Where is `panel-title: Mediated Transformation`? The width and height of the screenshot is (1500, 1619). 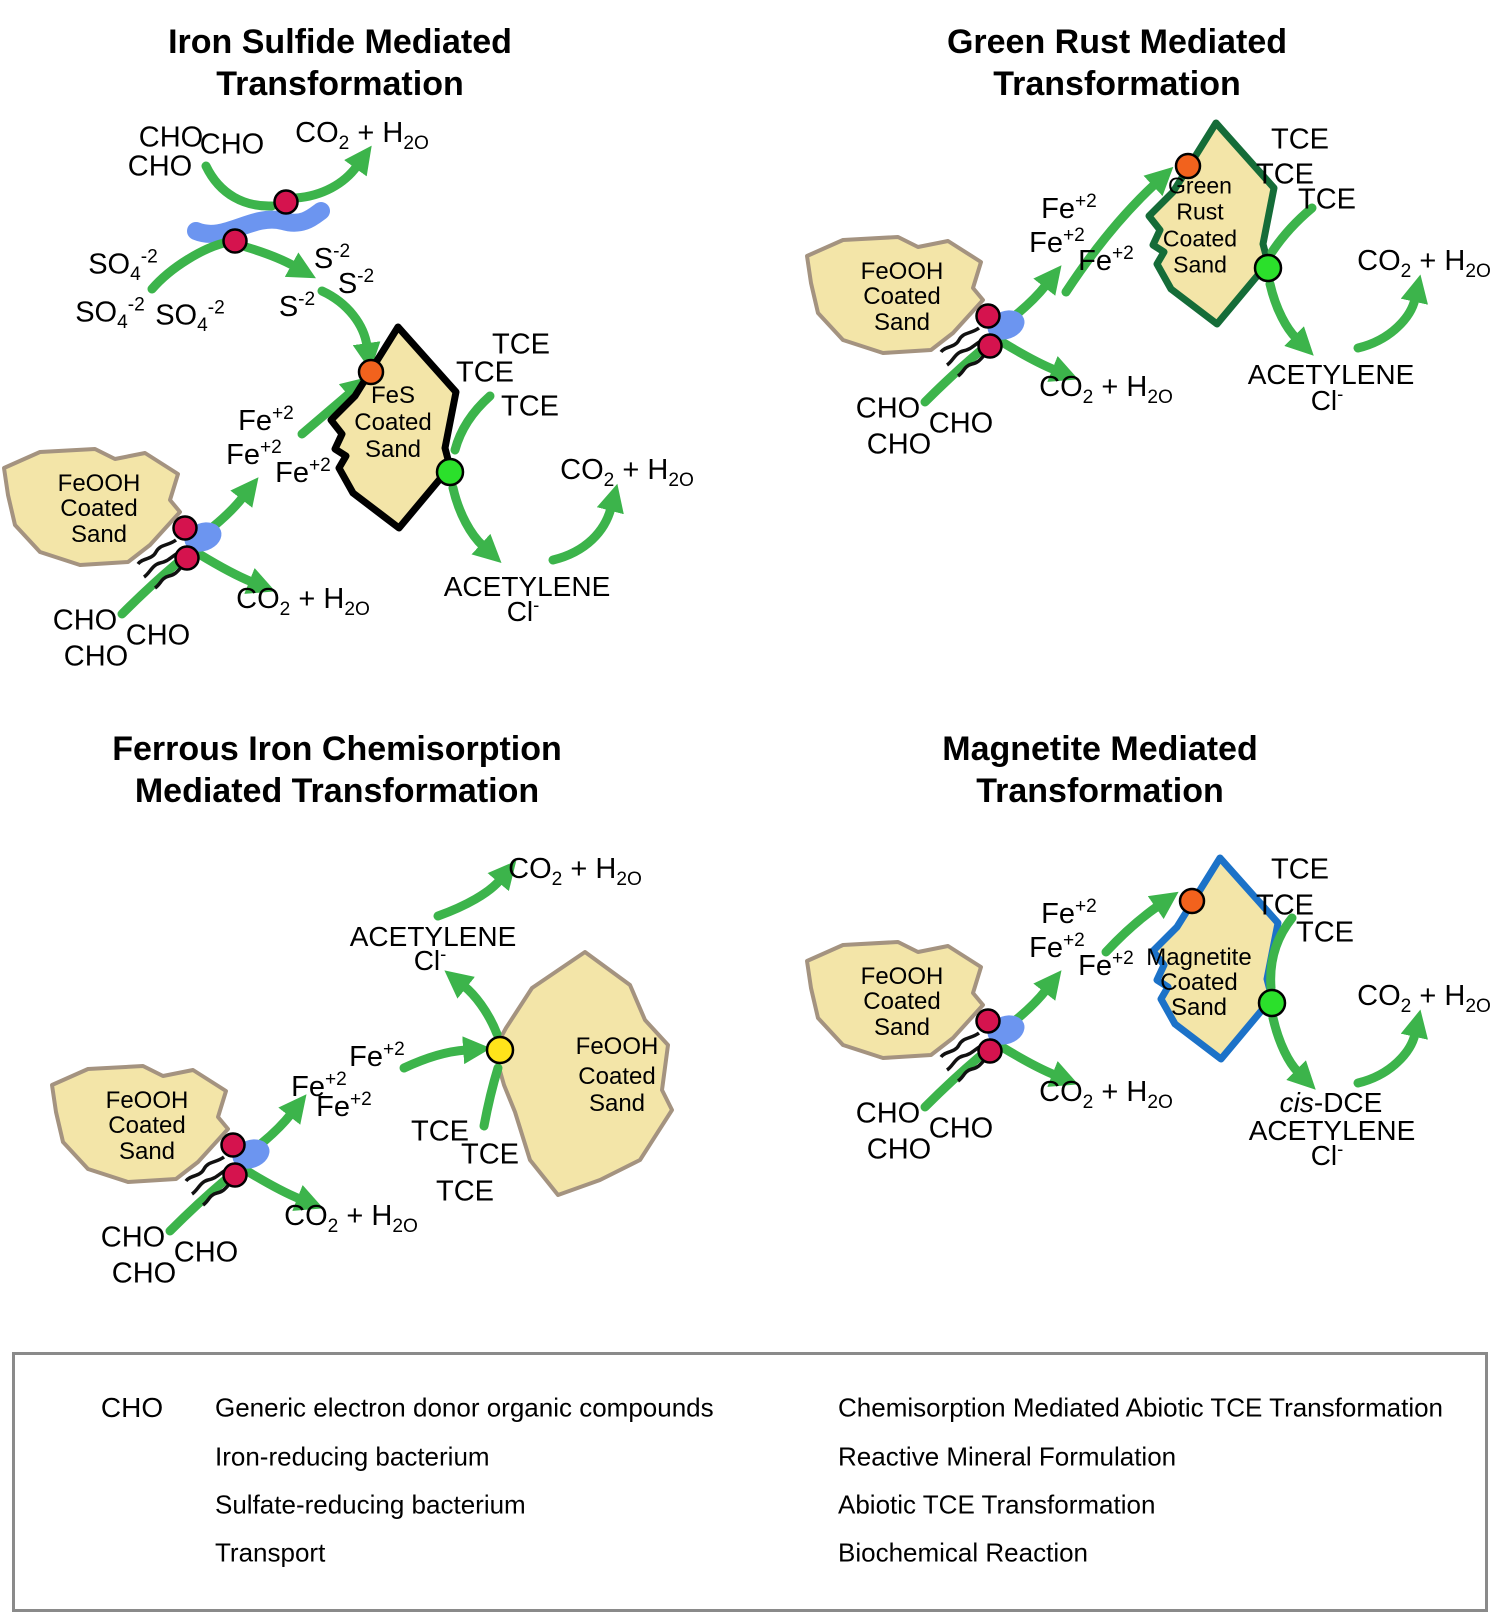 panel-title: Mediated Transformation is located at coordinates (337, 791).